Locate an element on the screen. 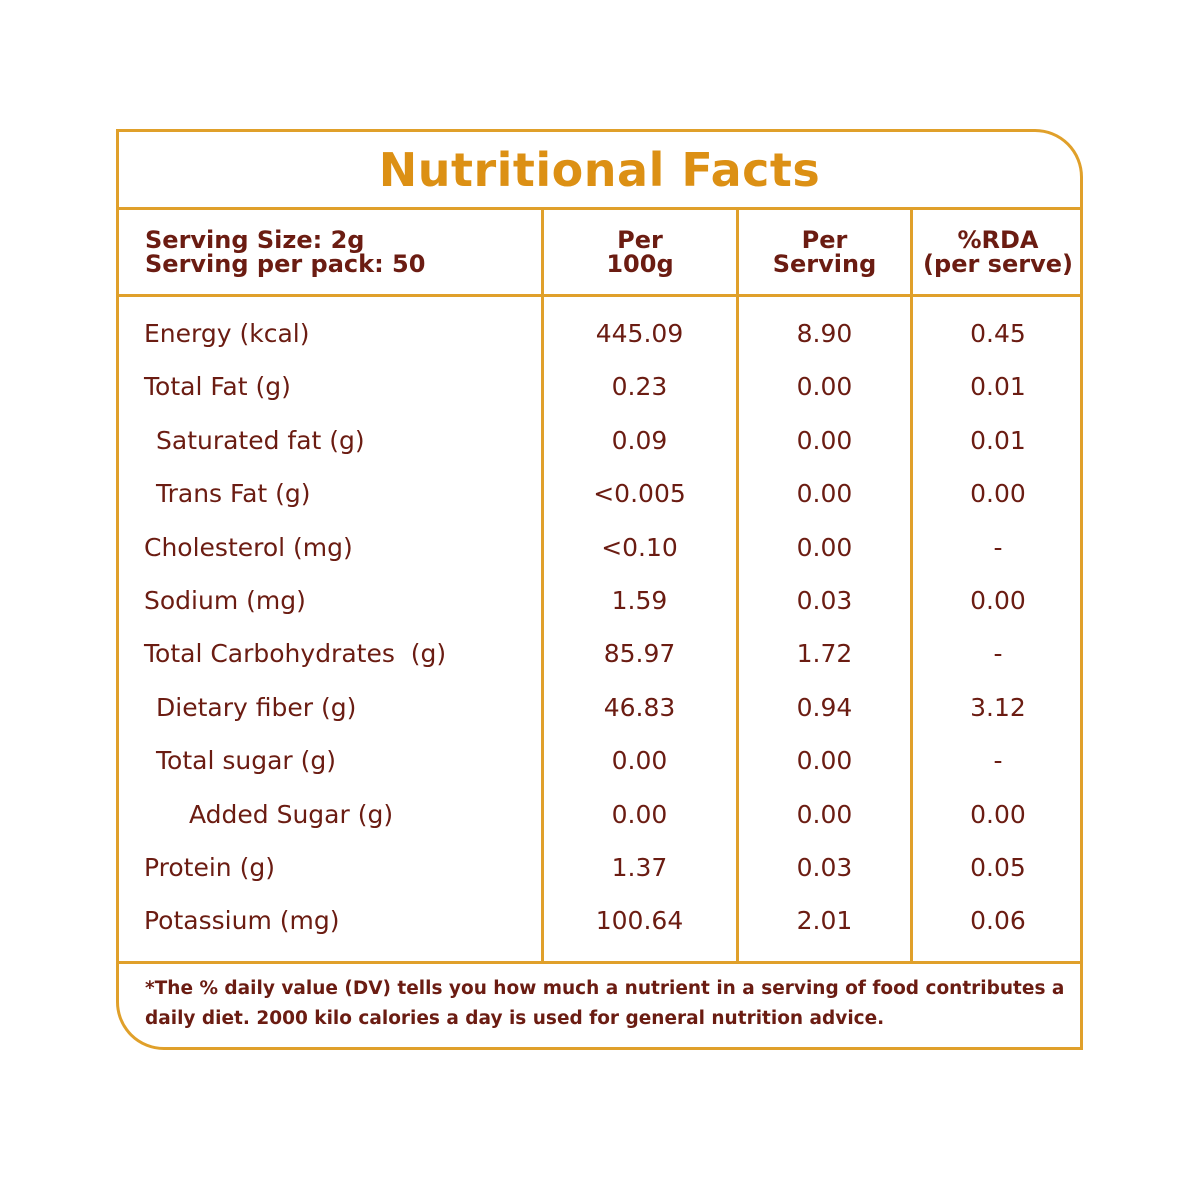  table-row: Cholesterol (mg) <0.10 0.00 - is located at coordinates (599, 547).